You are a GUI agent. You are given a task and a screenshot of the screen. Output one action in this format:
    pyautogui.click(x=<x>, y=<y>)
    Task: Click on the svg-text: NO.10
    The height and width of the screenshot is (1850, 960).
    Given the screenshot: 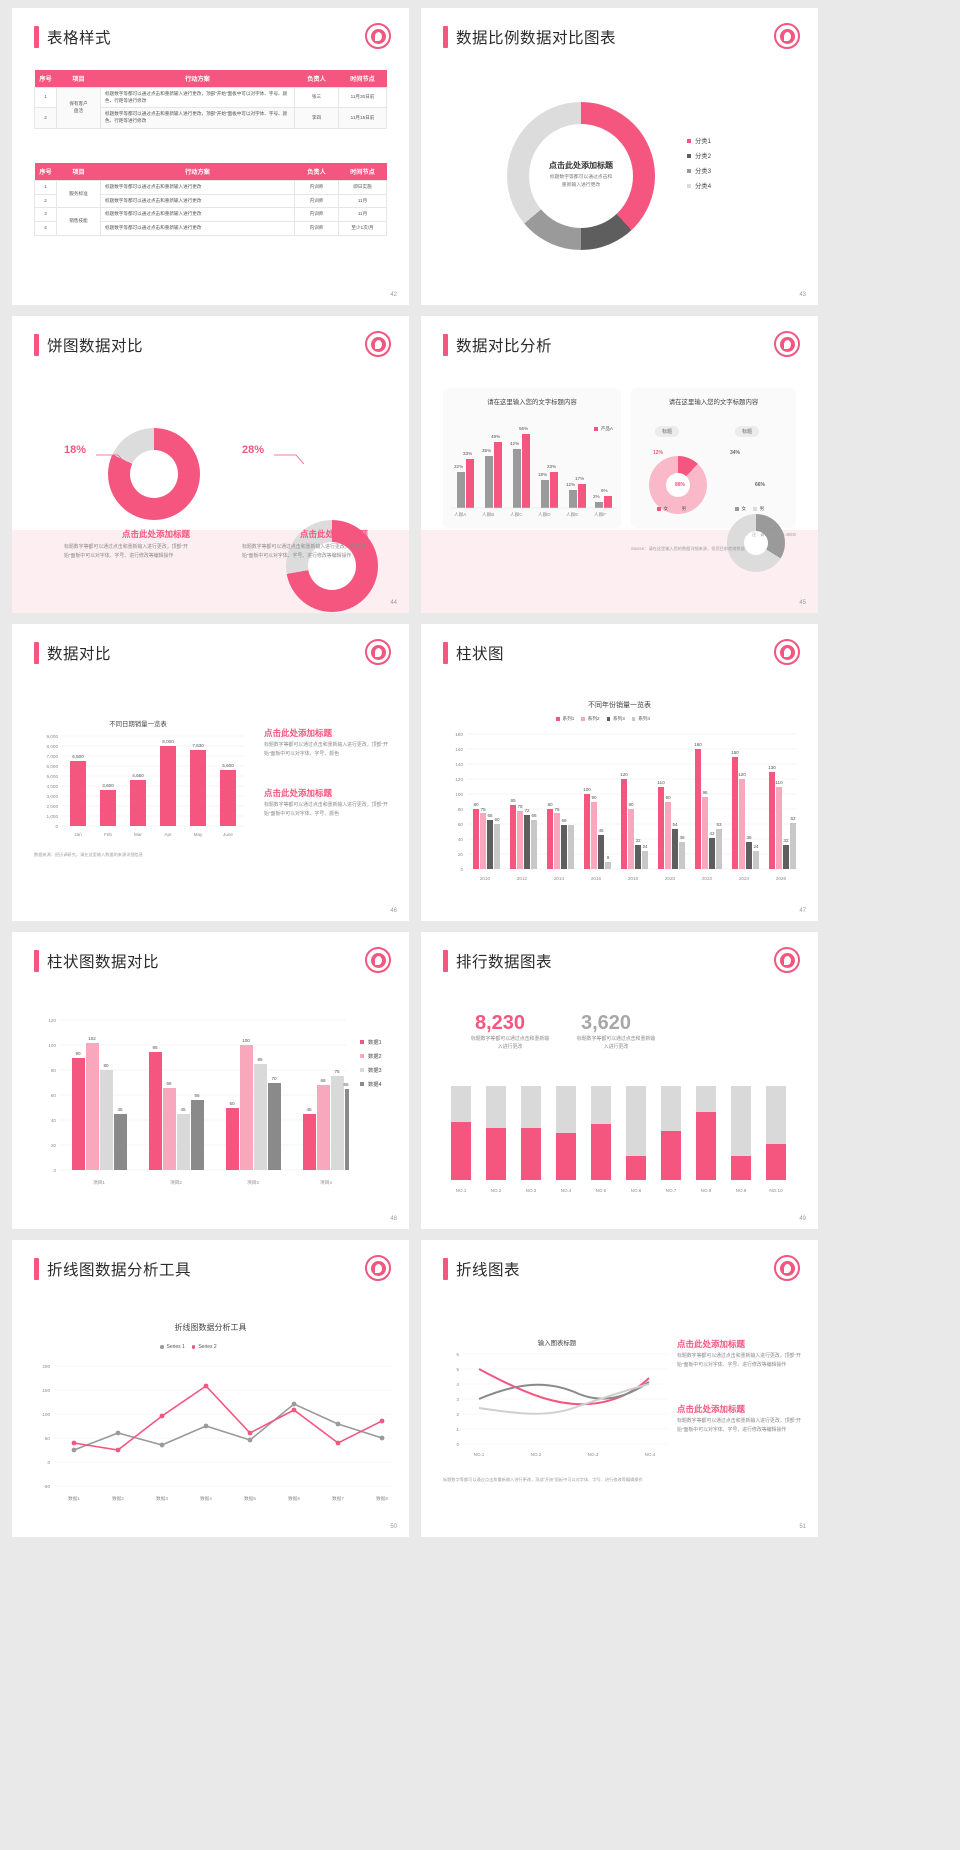 What is the action you would take?
    pyautogui.click(x=776, y=1190)
    